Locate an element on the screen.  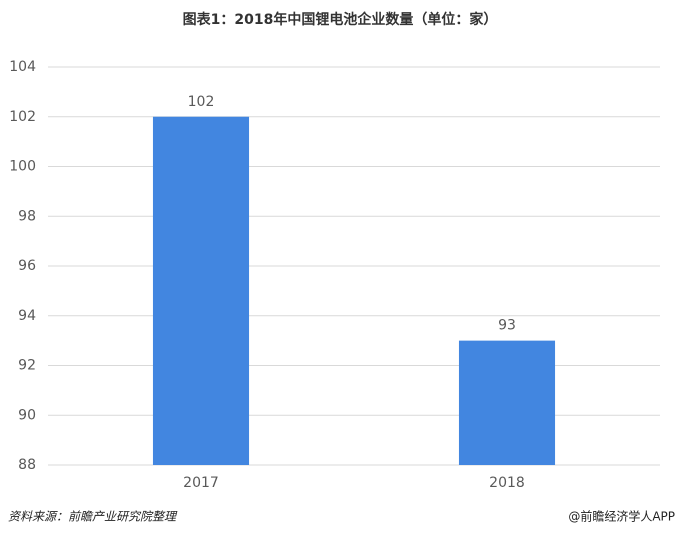
y-tick-label: 92 is located at coordinates (27, 366).